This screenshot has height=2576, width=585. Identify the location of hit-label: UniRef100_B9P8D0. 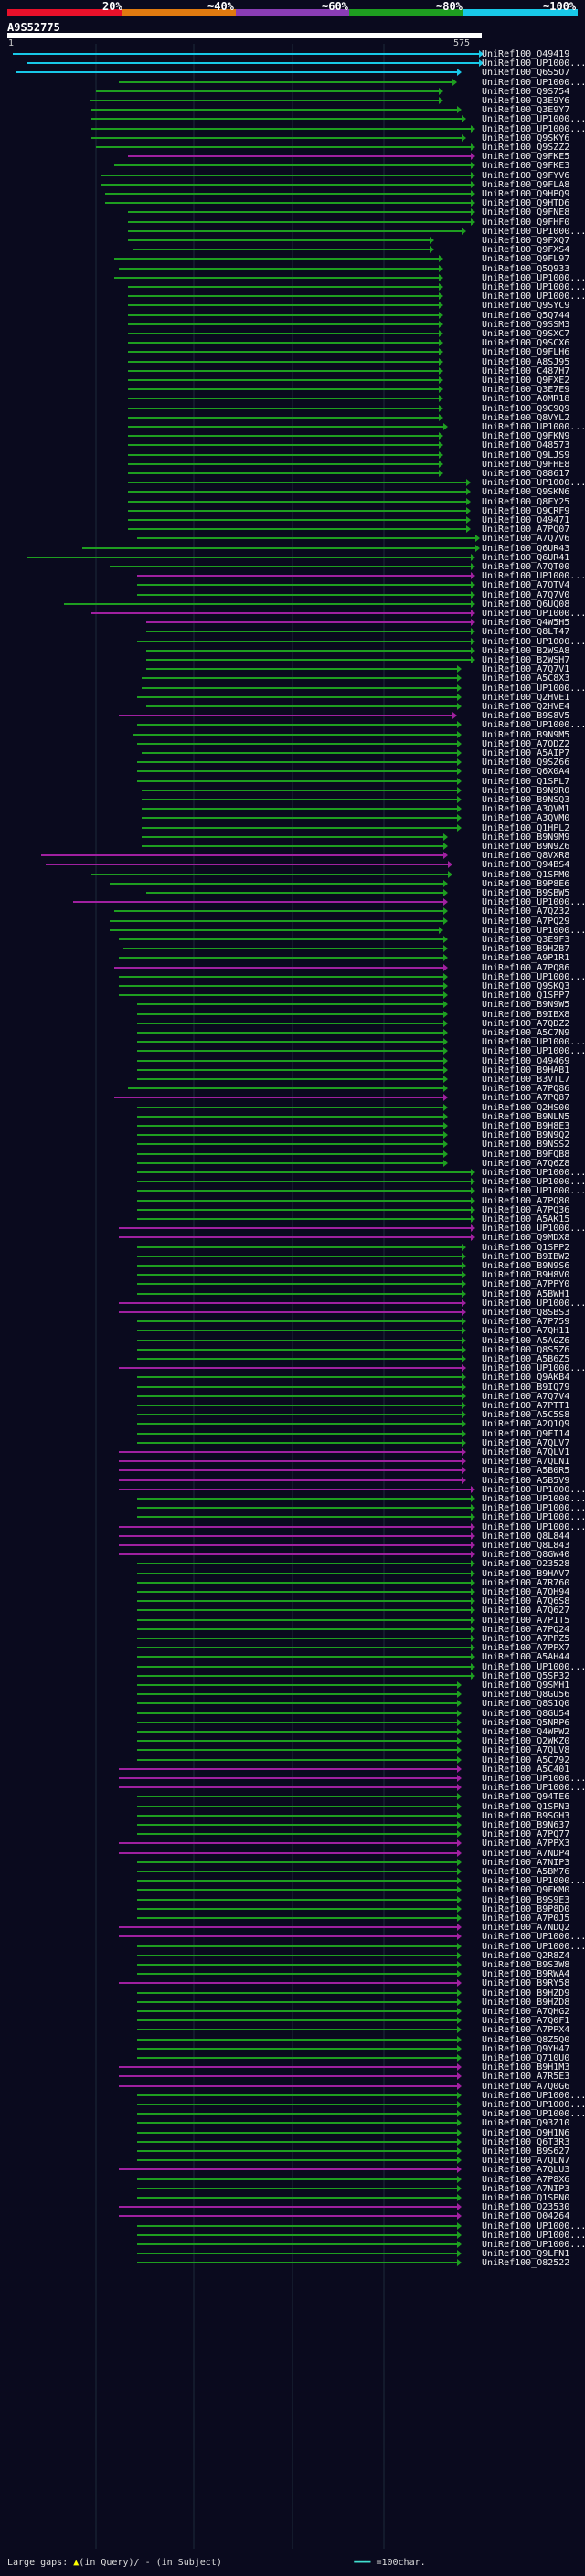
(526, 1909).